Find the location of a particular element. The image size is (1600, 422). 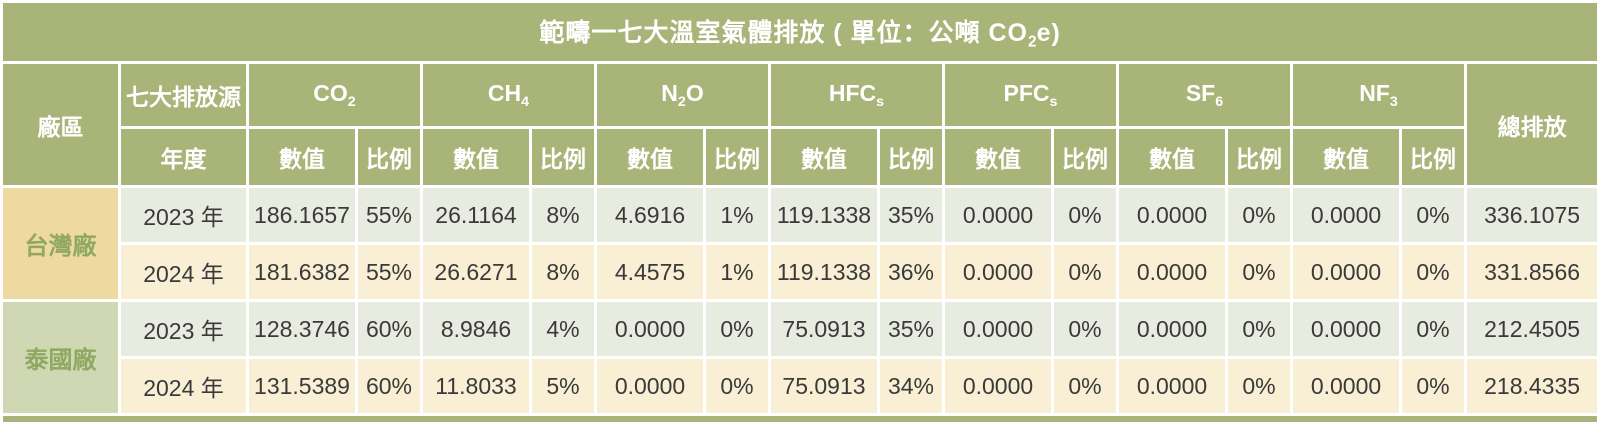

col-header-gas-pfcs: PFCs is located at coordinates (1030, 95).